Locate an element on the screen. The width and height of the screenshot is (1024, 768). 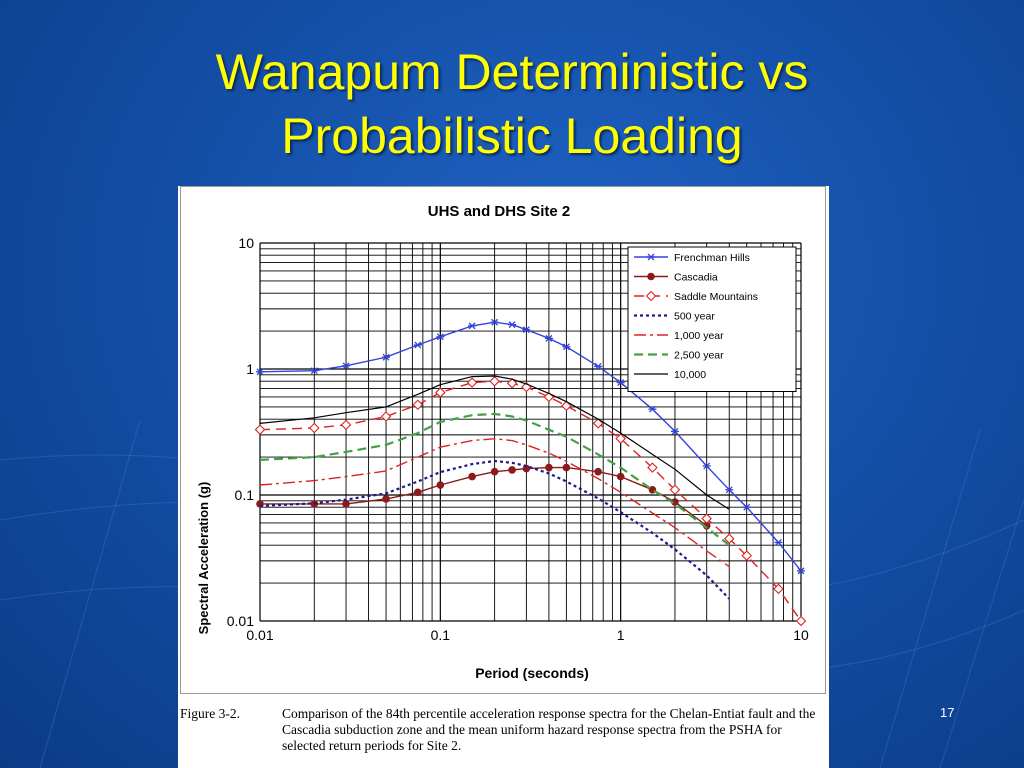
legend-item: 1,000 year is located at coordinates (679, 336).